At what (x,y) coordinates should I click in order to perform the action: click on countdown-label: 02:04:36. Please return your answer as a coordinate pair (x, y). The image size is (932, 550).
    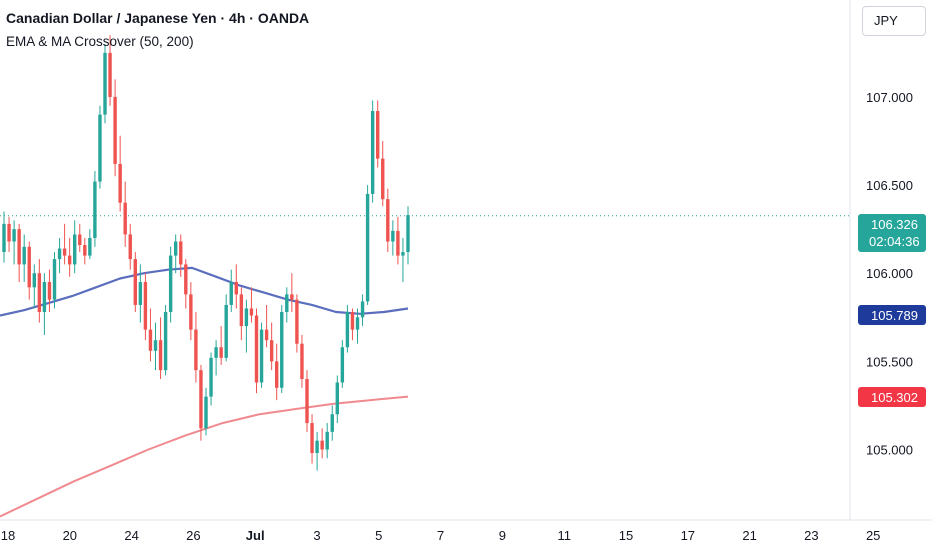
    Looking at the image, I should click on (894, 241).